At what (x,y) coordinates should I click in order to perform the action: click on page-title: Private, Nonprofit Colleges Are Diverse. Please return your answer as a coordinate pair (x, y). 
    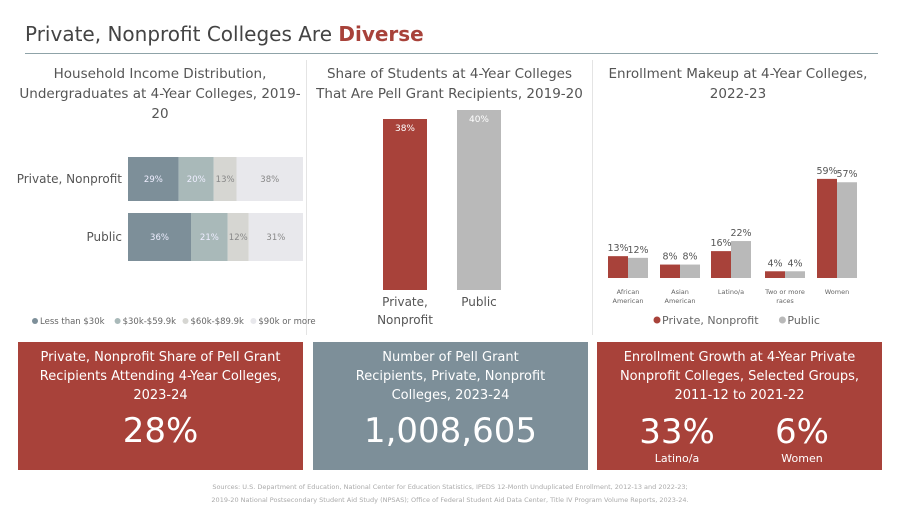
    Looking at the image, I should click on (224, 34).